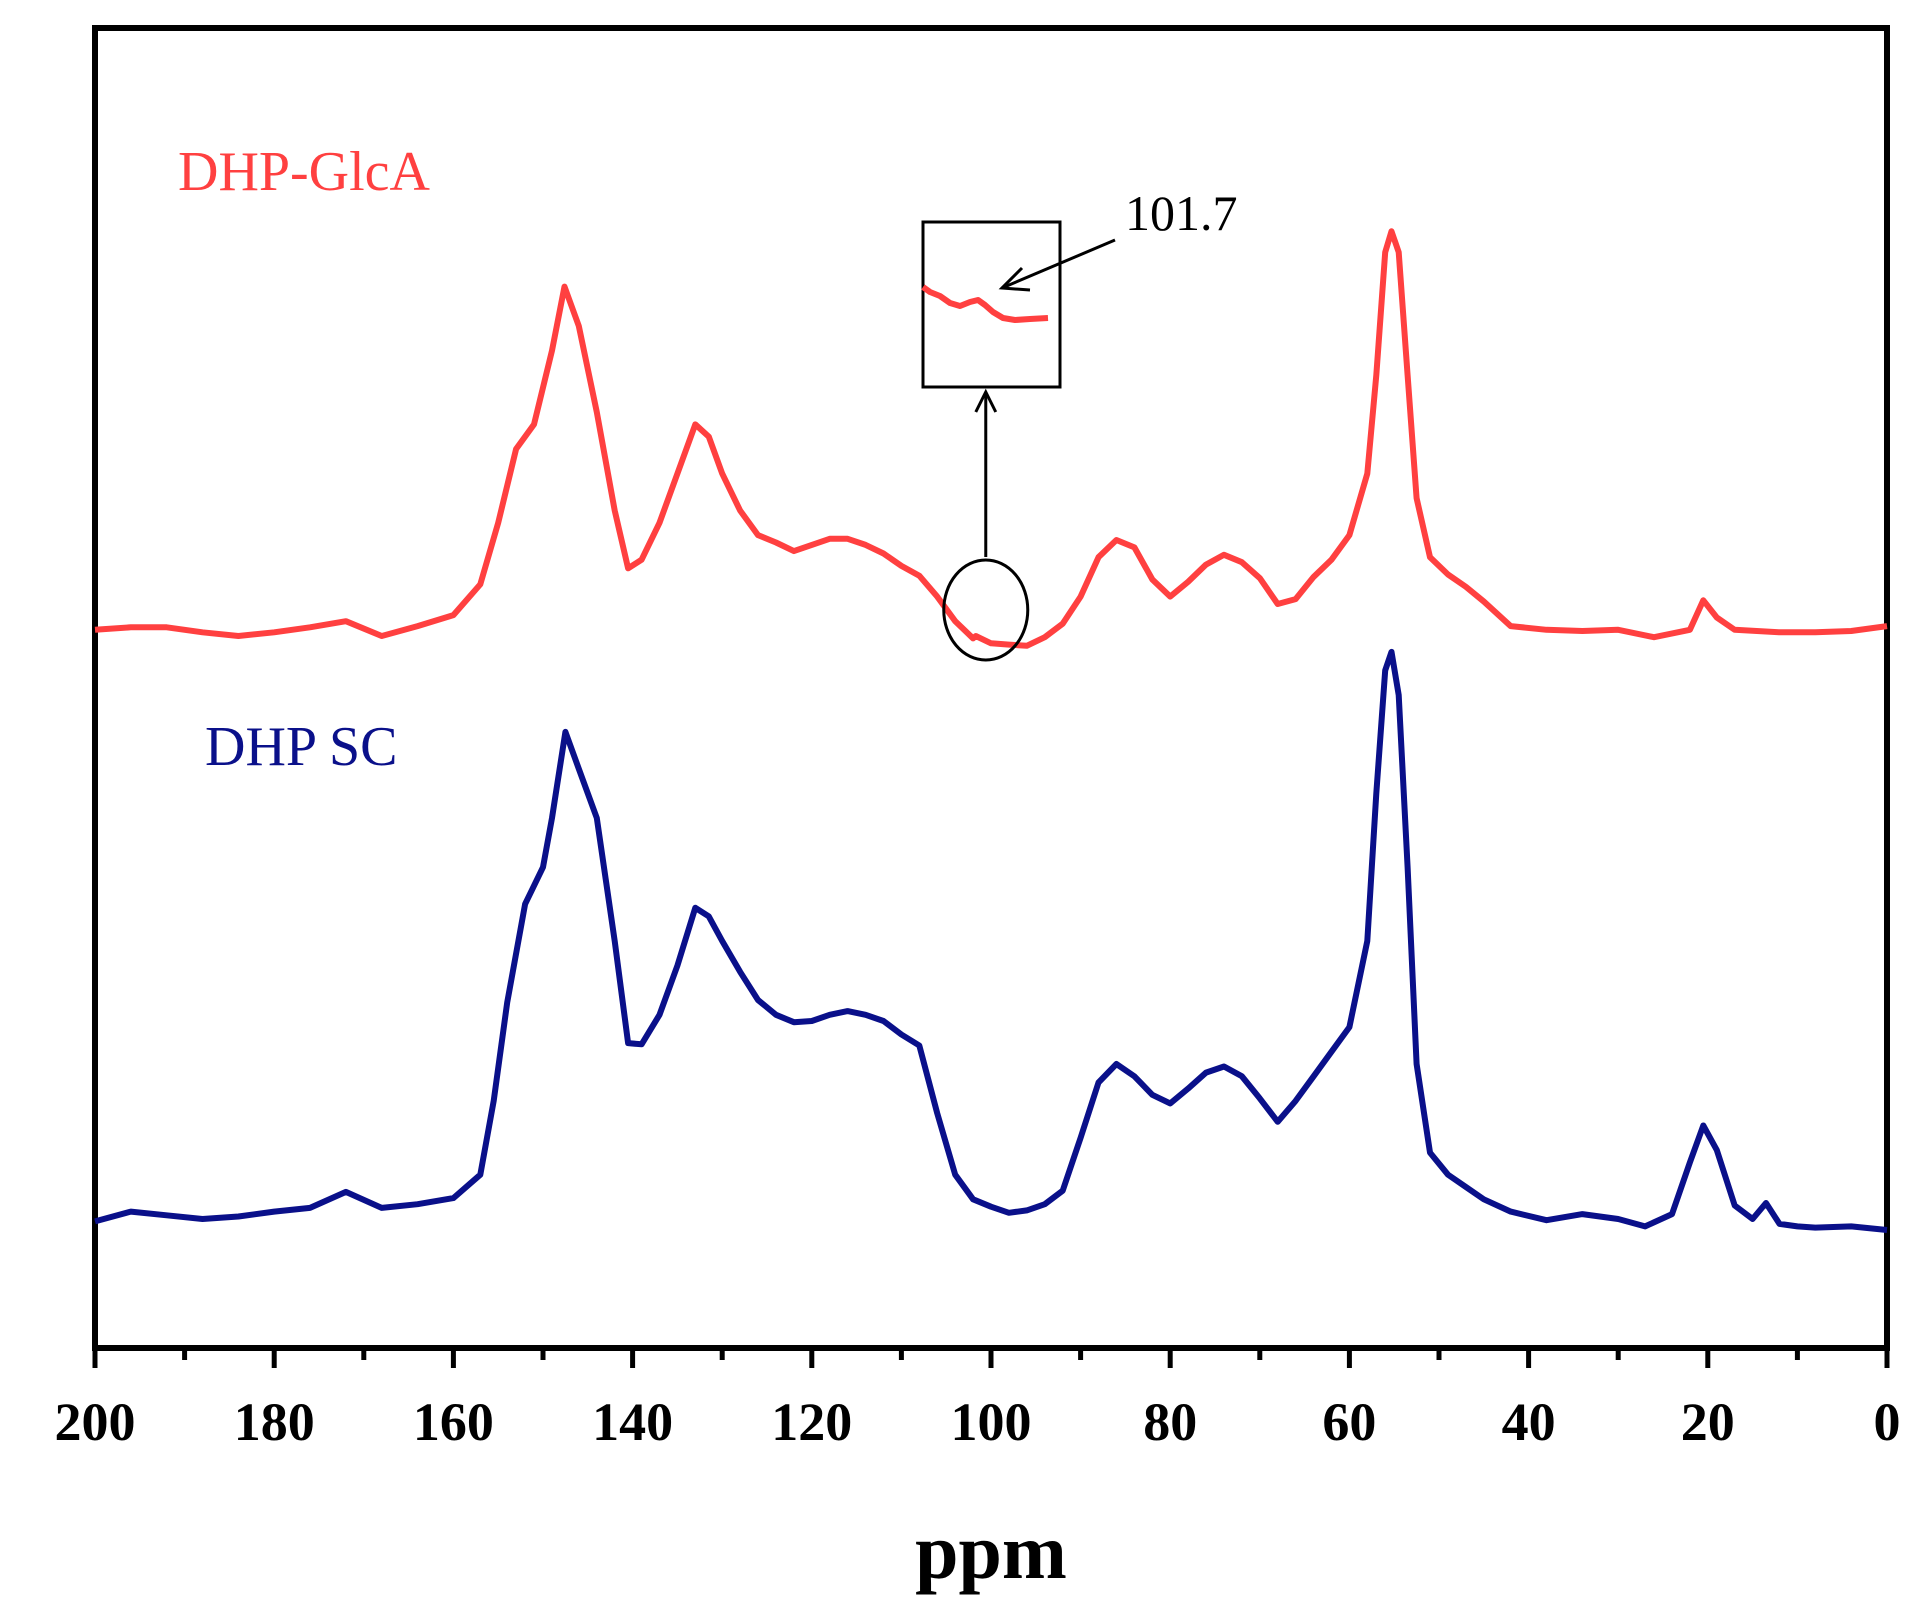  Describe the element at coordinates (301, 747) in the screenshot. I see `series-label-dhp-sc: DHP SC` at that location.